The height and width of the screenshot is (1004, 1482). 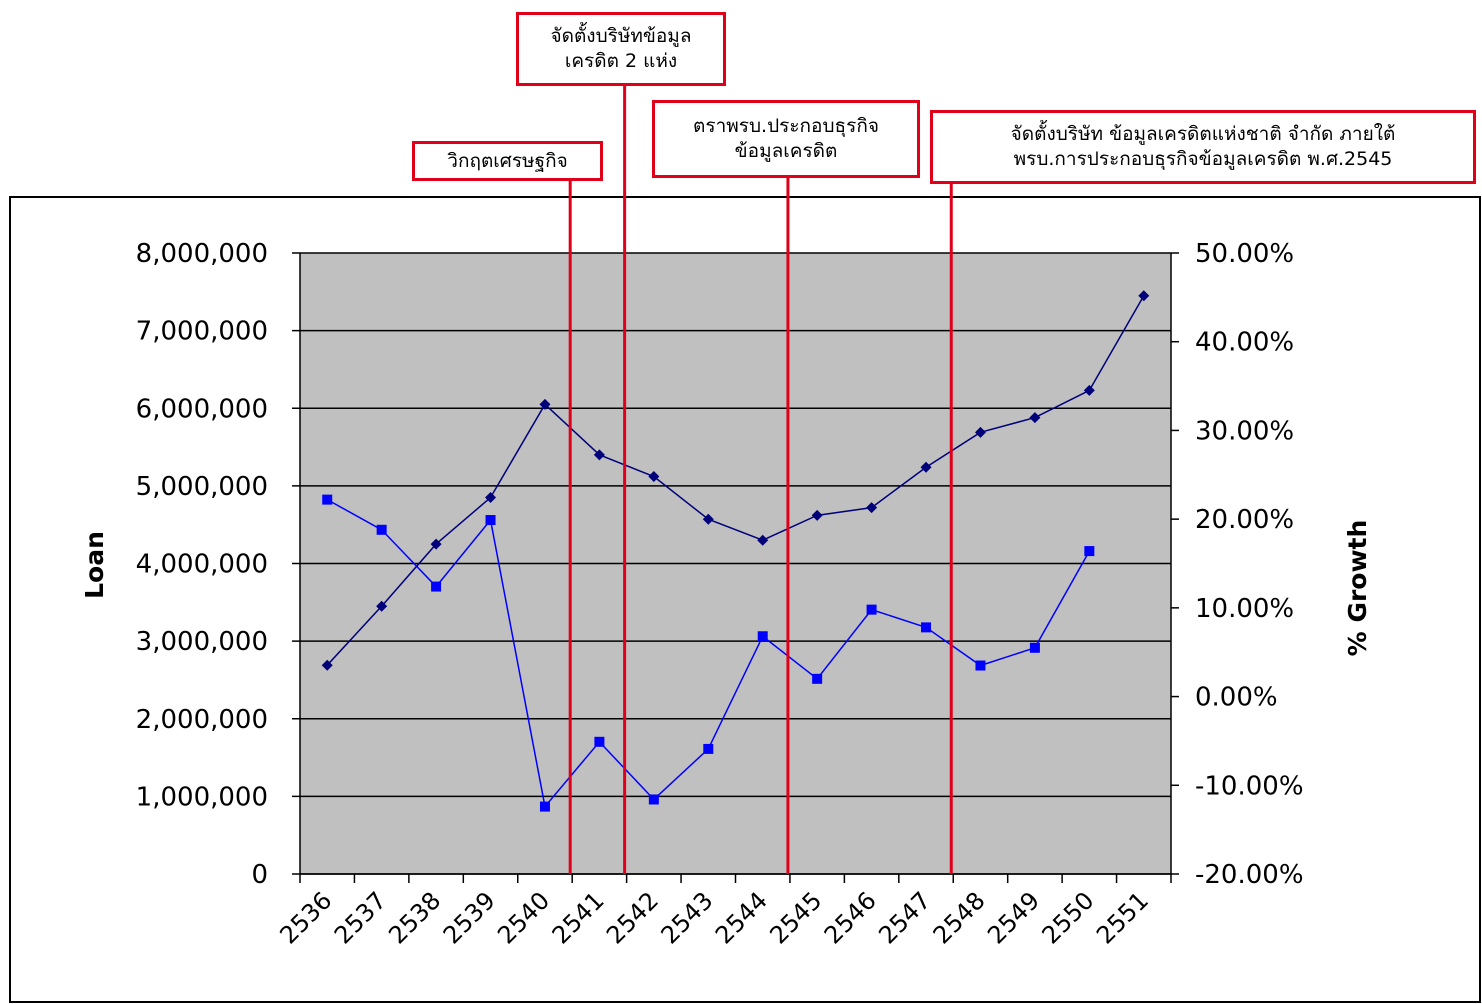 I want to click on event-annotation-text: วิกฤตเศรษฐกิจ, so click(x=507, y=160).